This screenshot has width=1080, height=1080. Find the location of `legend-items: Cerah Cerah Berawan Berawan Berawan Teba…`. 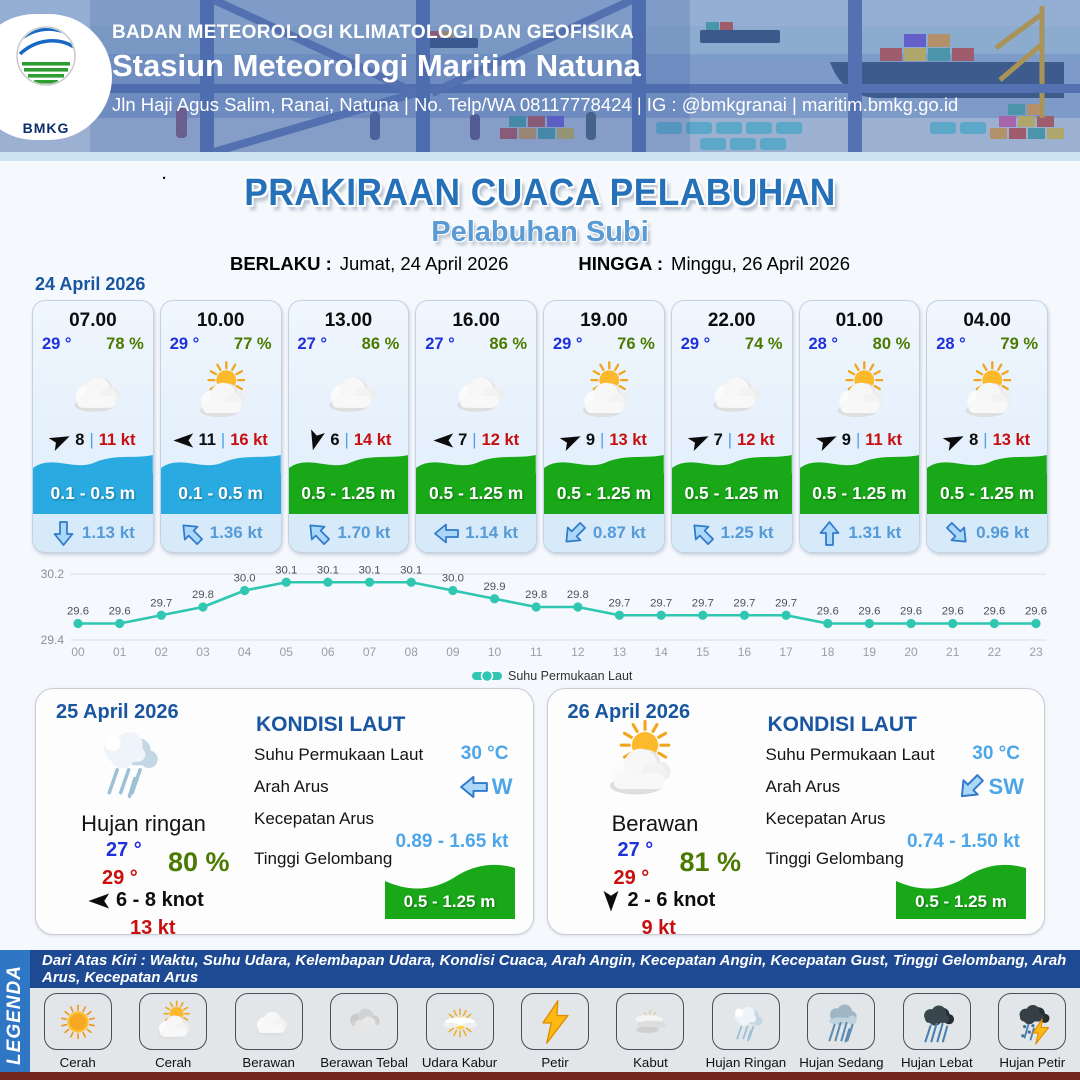

legend-items: Cerah Cerah Berawan Berawan Berawan Teba… is located at coordinates (555, 1034).